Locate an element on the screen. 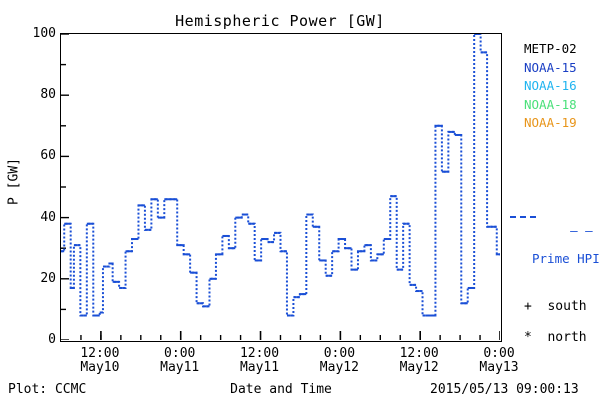  legend-item-noaa-15: NOAA-15 is located at coordinates (550, 67).